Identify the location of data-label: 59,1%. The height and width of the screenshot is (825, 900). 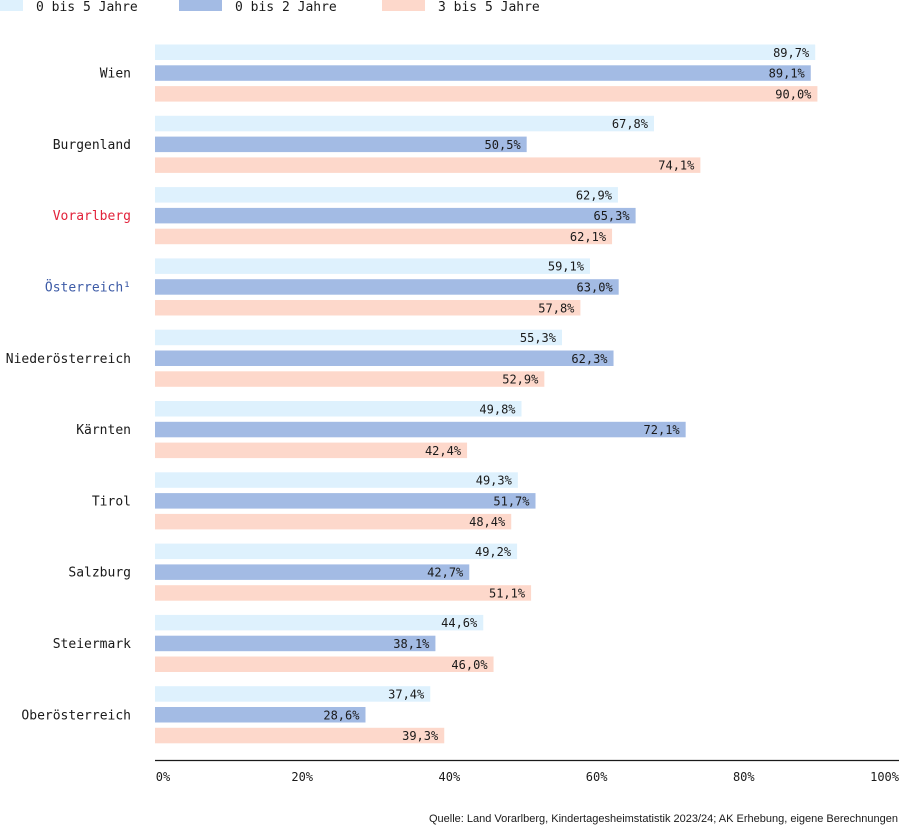
(566, 267).